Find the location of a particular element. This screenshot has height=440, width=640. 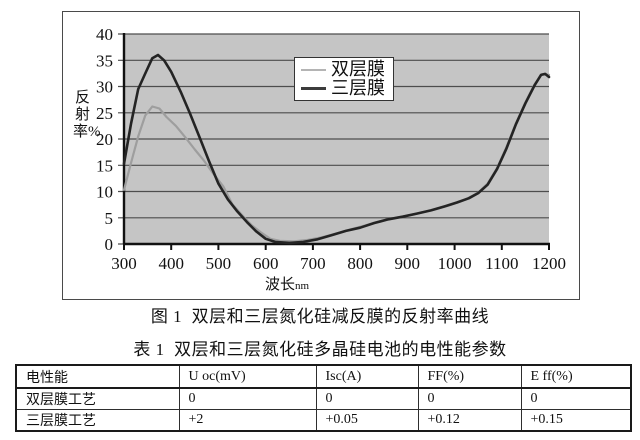

x-tick-label: 300 is located at coordinates (124, 263).